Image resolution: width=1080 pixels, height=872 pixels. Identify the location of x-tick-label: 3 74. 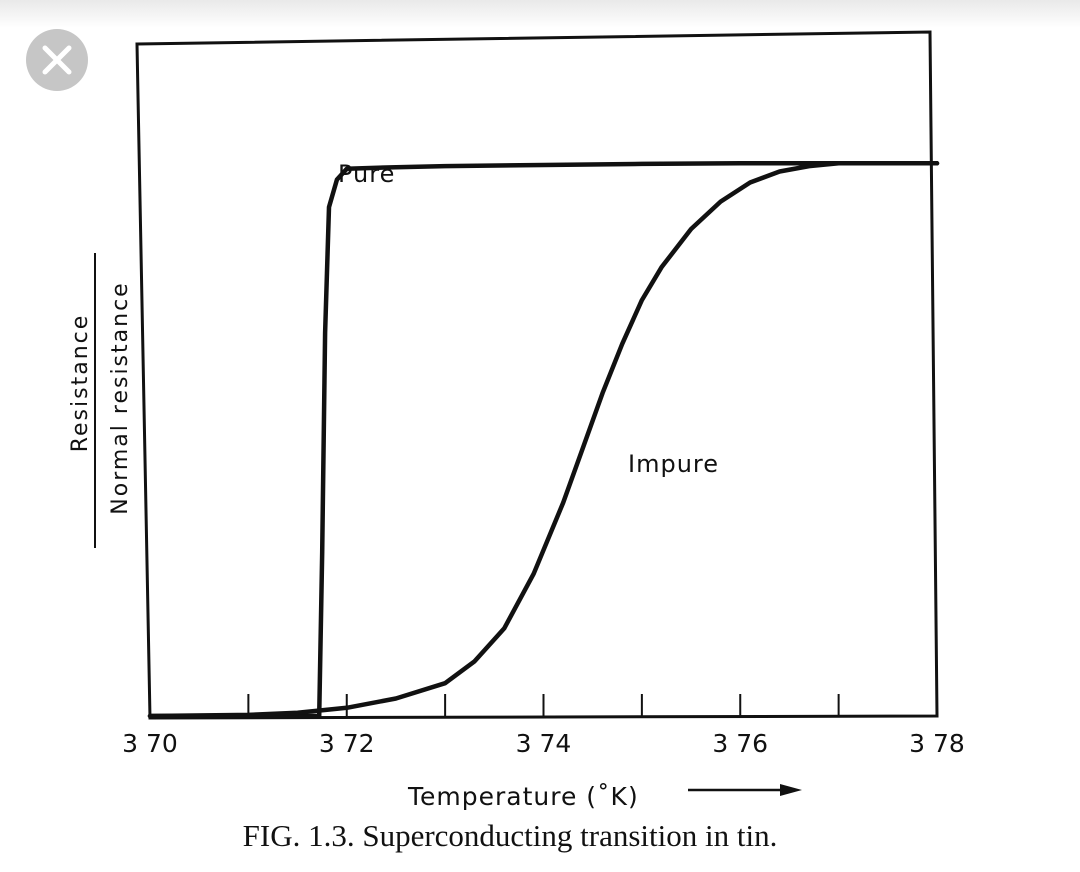
(544, 743).